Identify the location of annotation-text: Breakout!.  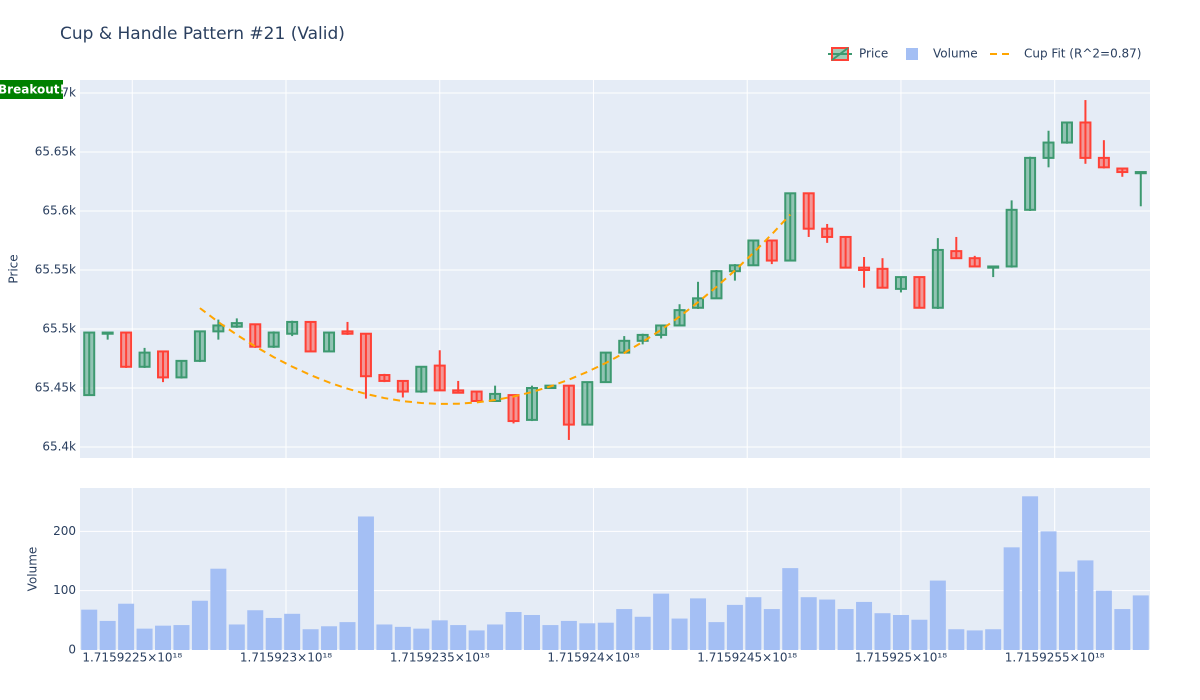
(32, 90).